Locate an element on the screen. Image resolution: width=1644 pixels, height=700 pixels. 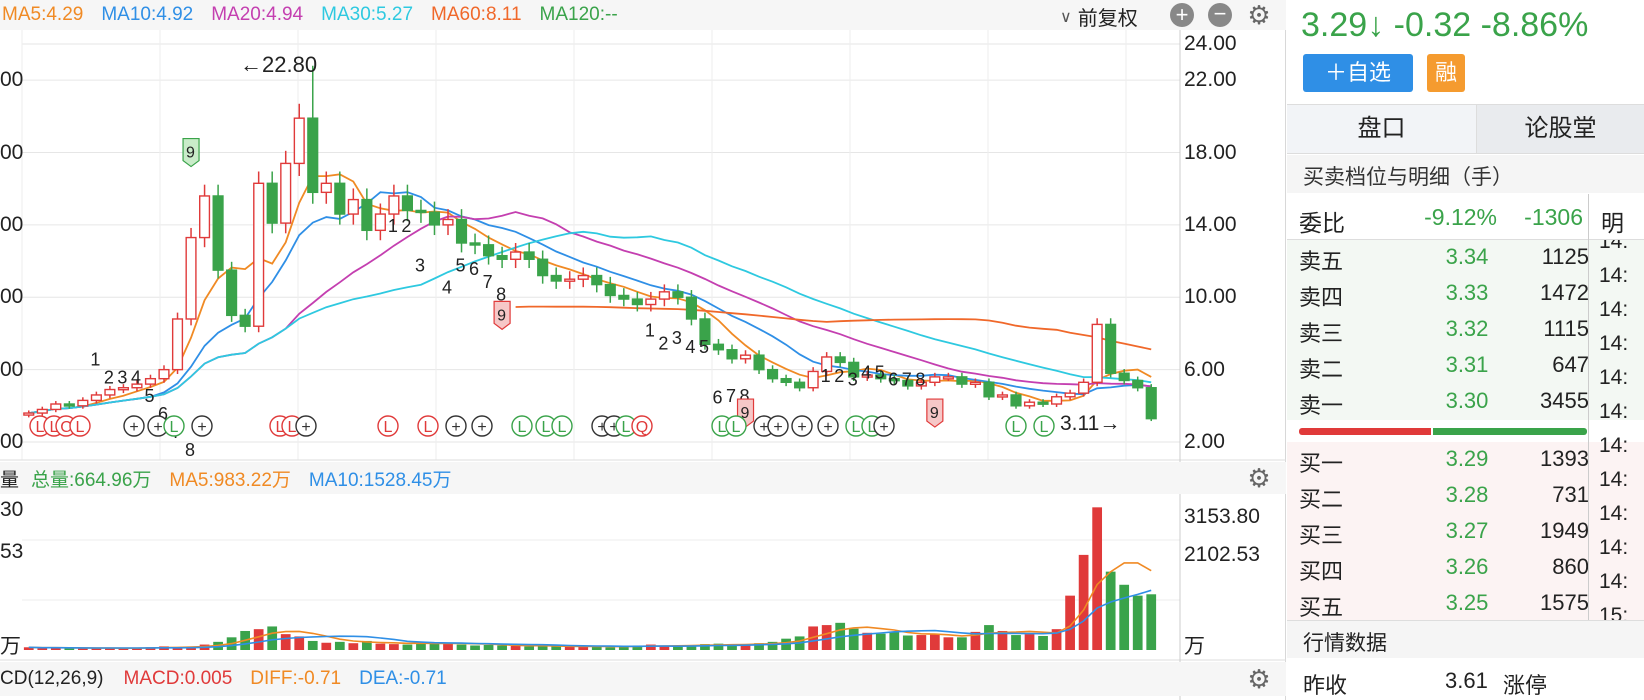
add-watchlist-button: ＋自选 is located at coordinates (1358, 73).